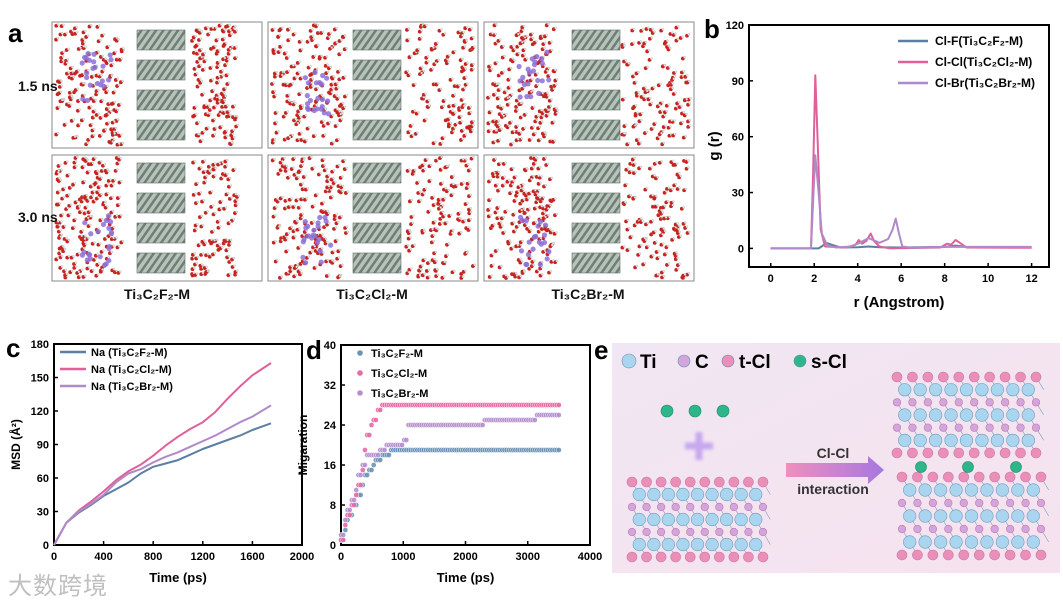  I want to click on legend-marker, so click(360, 393).